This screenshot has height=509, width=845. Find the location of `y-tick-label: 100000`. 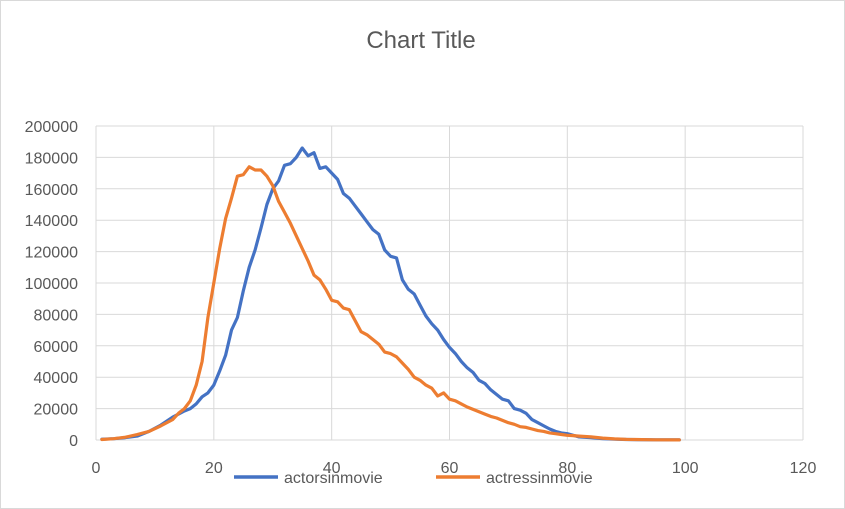

y-tick-label: 100000 is located at coordinates (51, 284).